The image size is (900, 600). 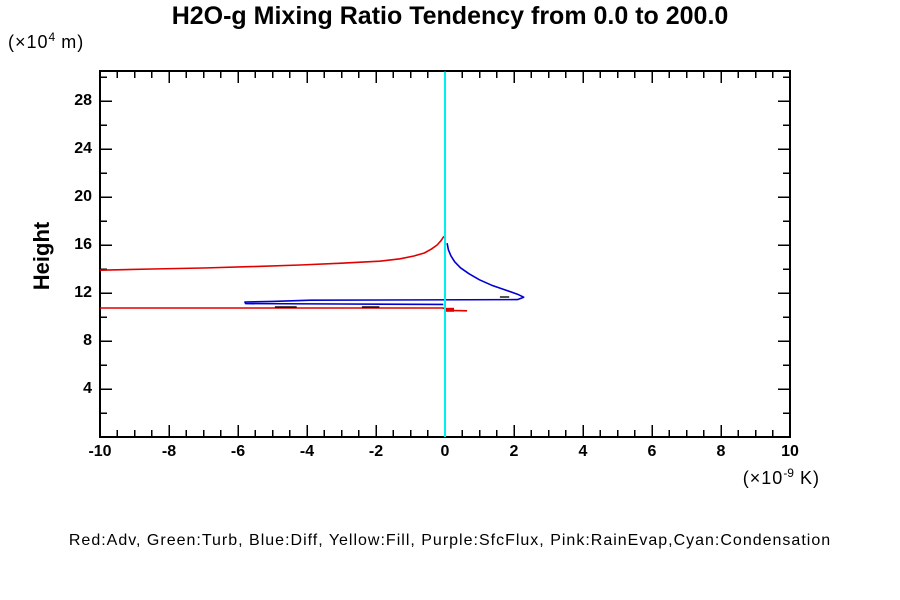 What do you see at coordinates (583, 451) in the screenshot?
I see `x-tick-label-4: 4` at bounding box center [583, 451].